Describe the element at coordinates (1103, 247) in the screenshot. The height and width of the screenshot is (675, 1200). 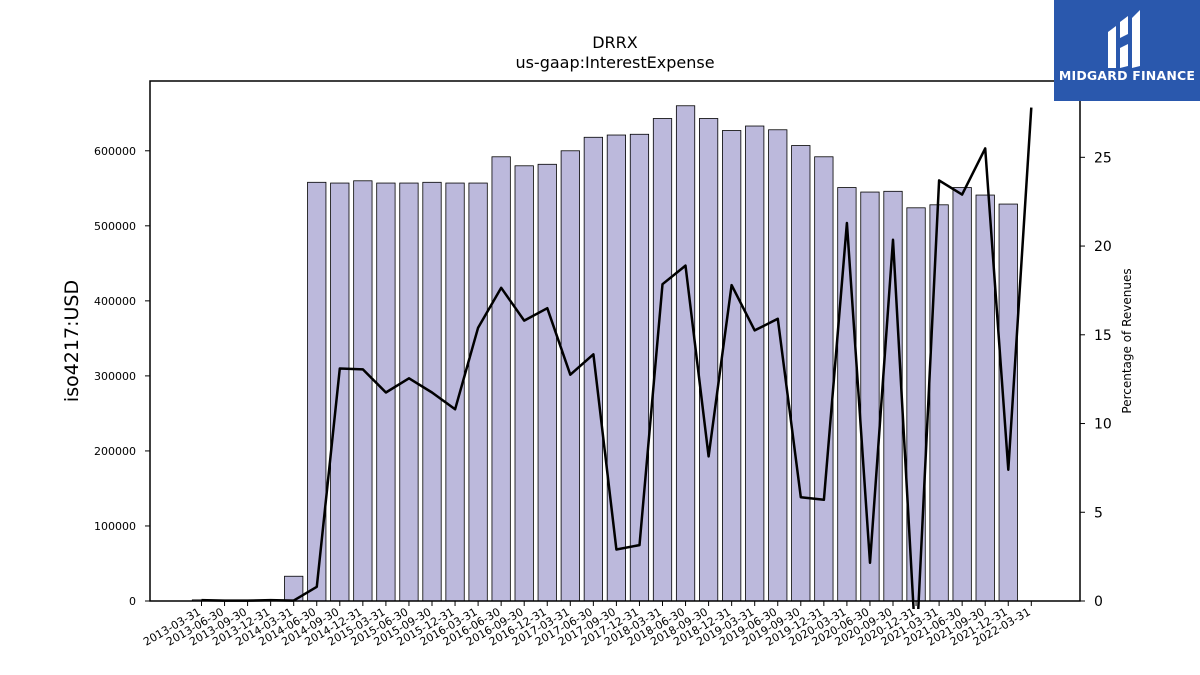
I see `y2-tick-label: 20` at that location.